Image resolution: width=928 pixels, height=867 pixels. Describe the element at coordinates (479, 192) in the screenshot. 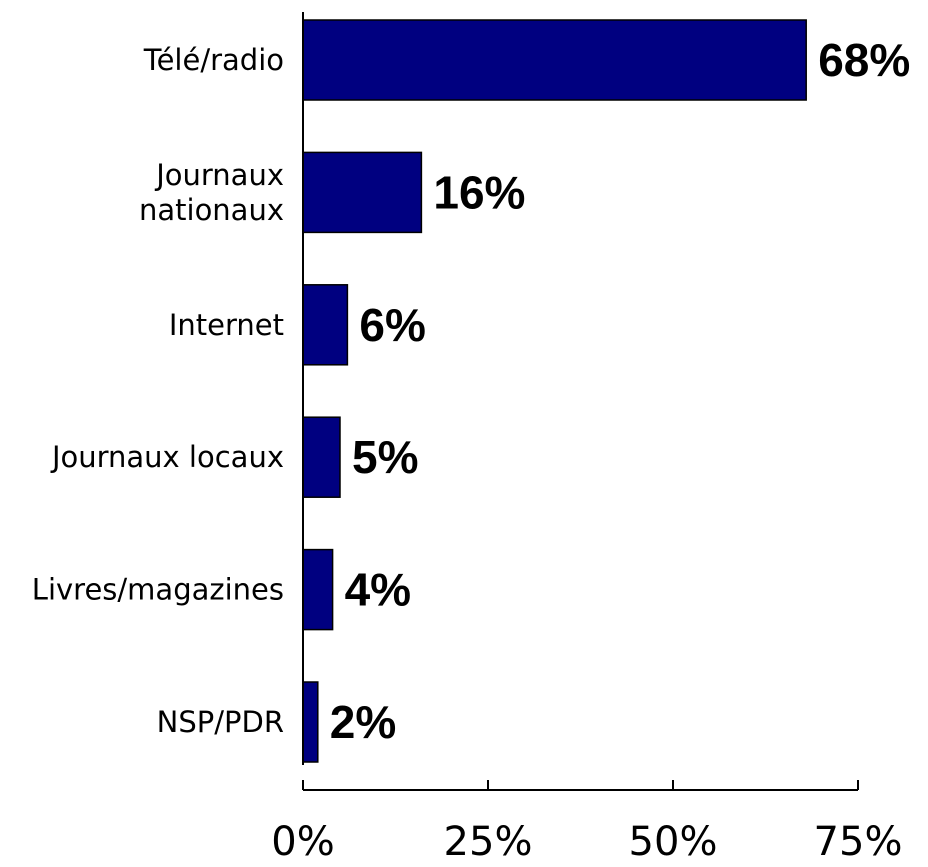

I see `data-label-1: 16%` at that location.